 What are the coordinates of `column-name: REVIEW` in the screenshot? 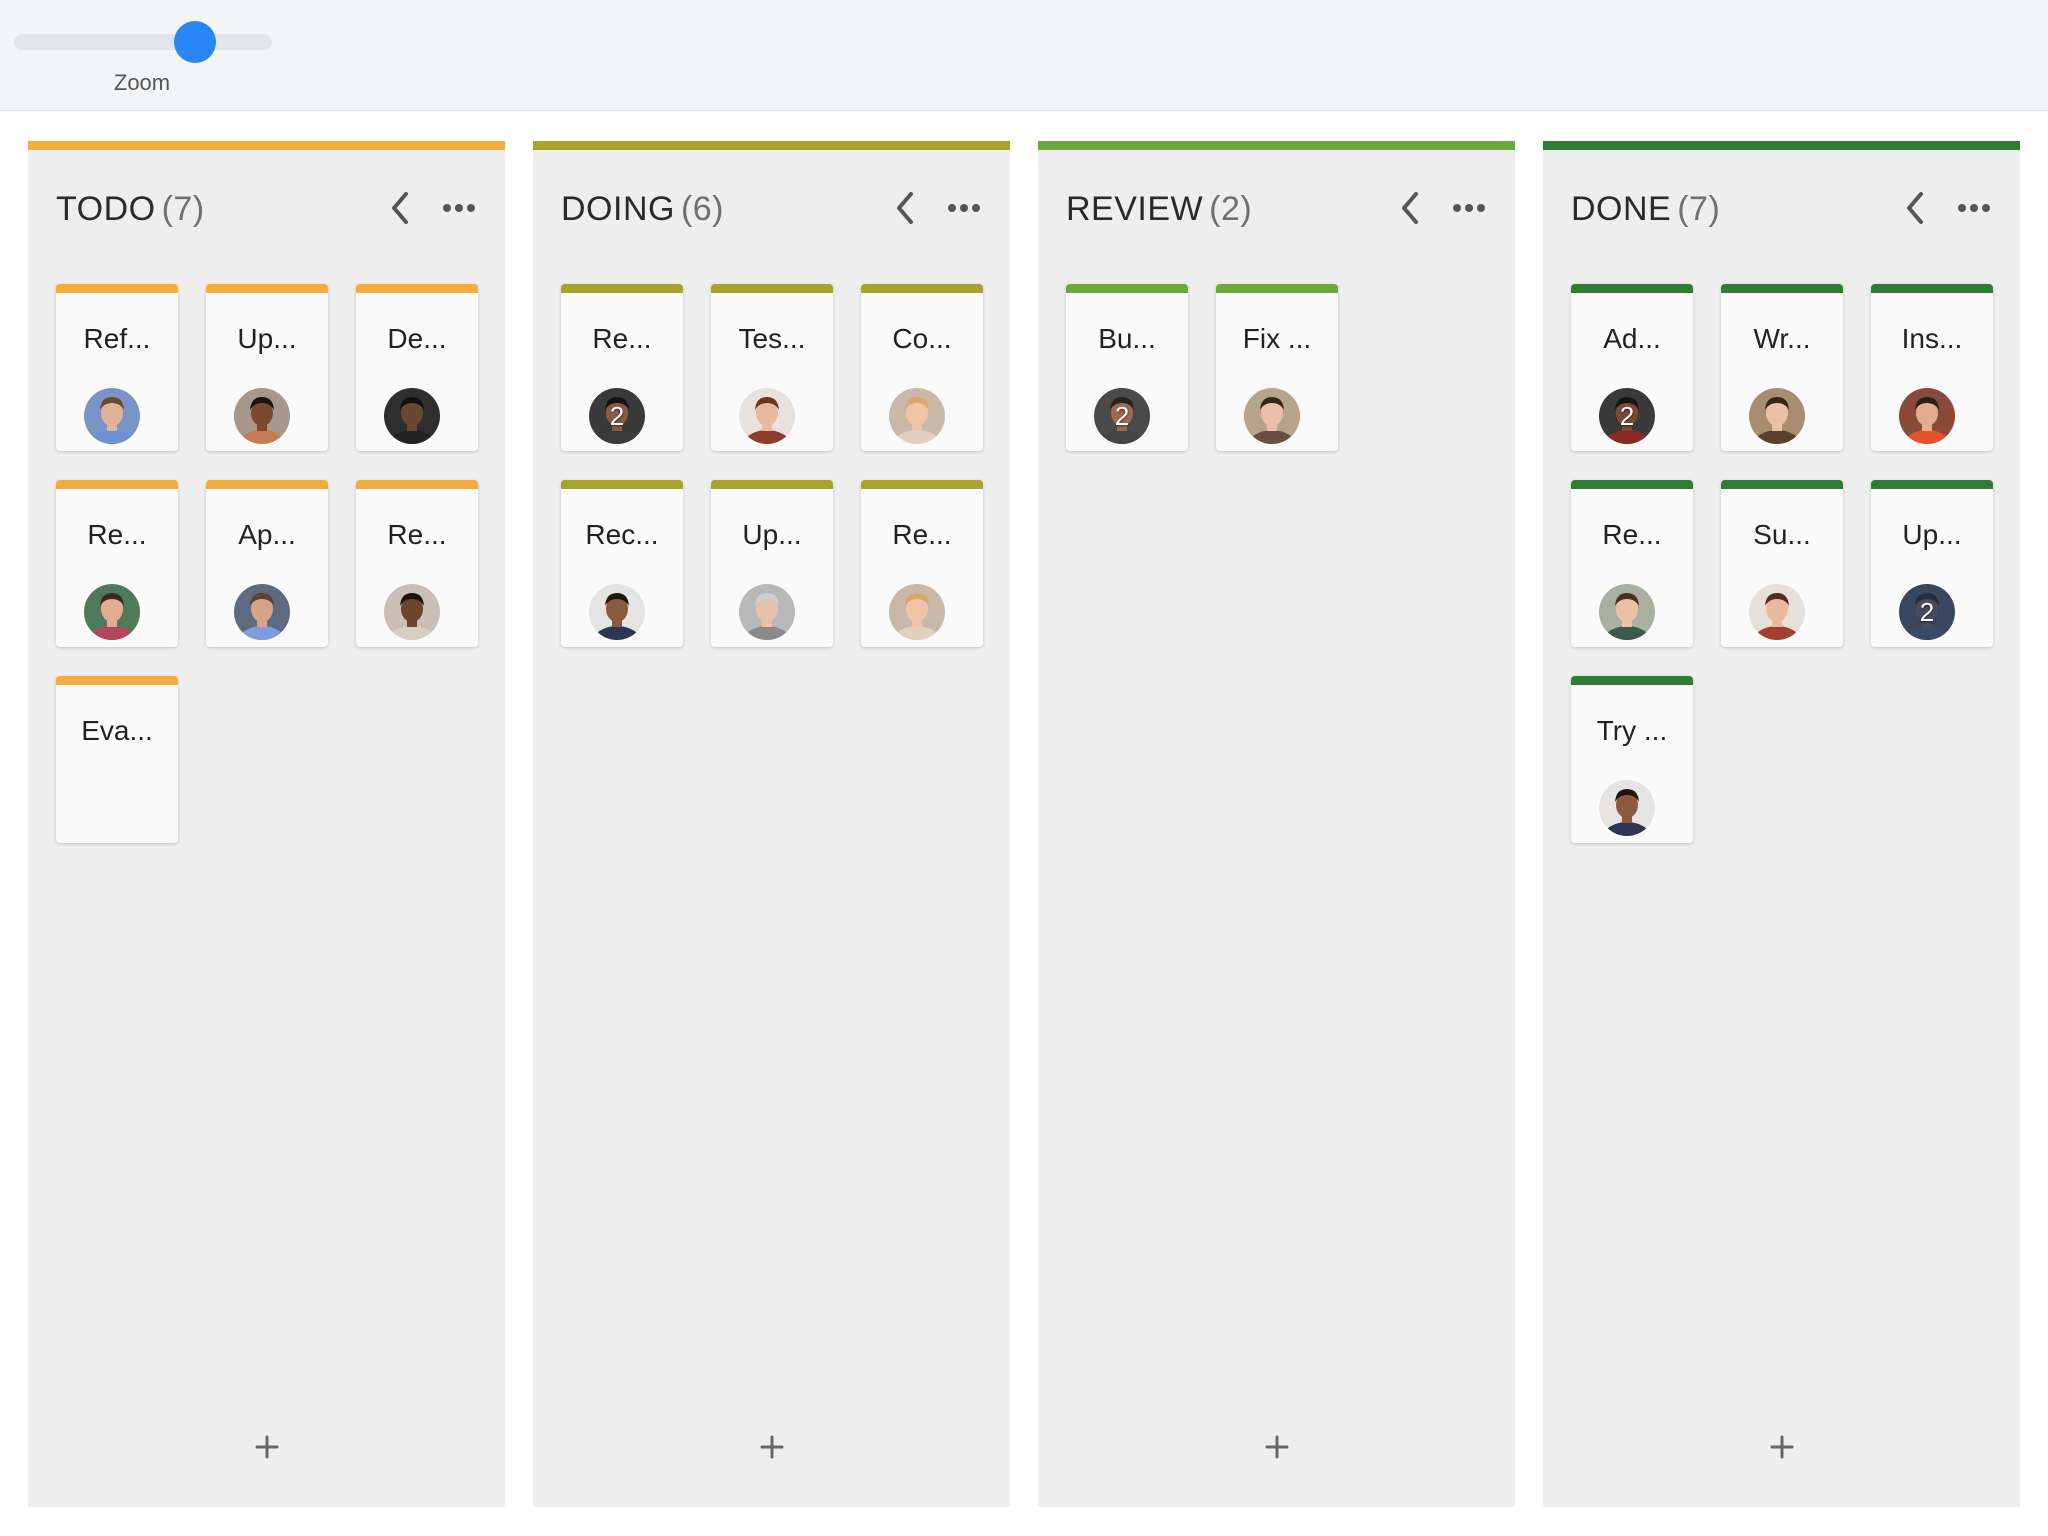 It's located at (1135, 209).